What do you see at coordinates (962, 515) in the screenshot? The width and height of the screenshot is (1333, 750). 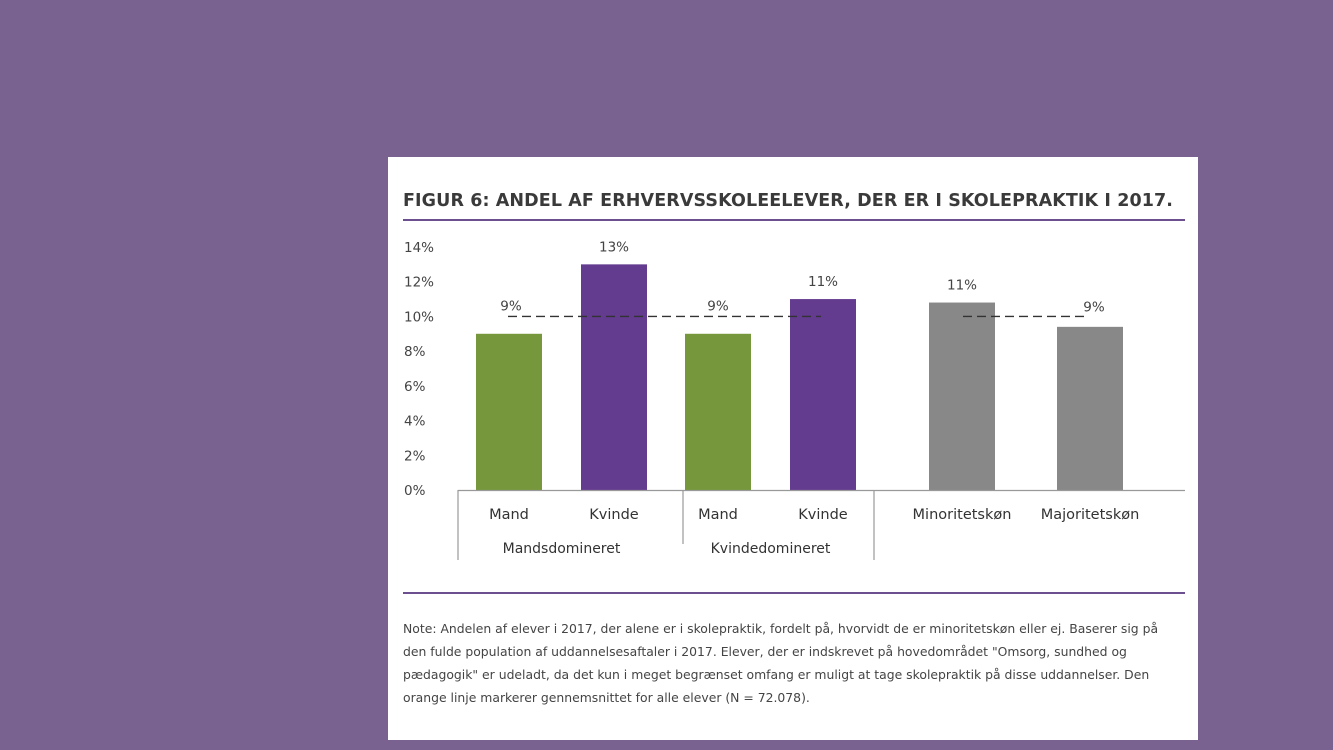 I see `category-label: Minoritetskøn` at bounding box center [962, 515].